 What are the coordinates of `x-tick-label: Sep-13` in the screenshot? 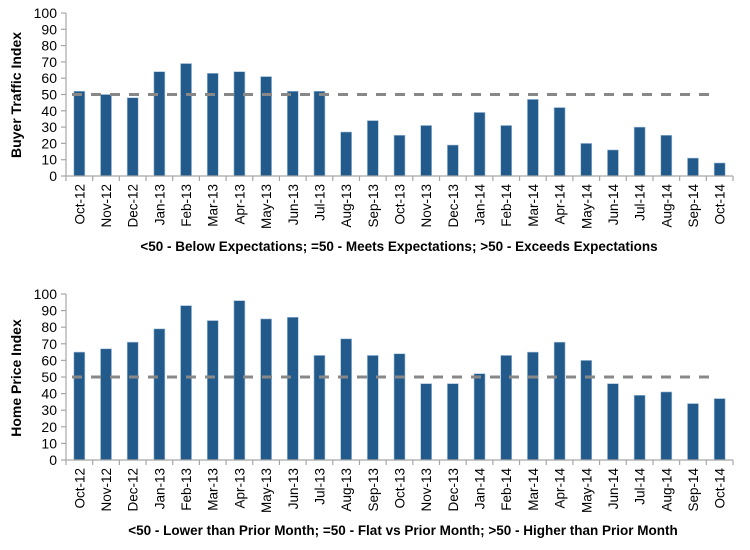 It's located at (373, 490).